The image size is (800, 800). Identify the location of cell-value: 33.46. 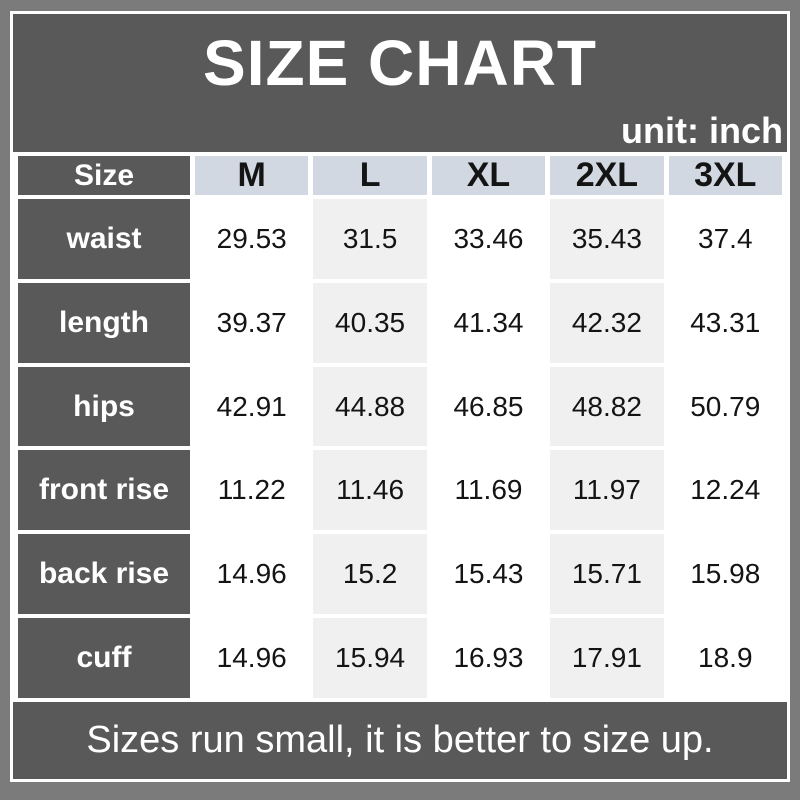
(488, 239).